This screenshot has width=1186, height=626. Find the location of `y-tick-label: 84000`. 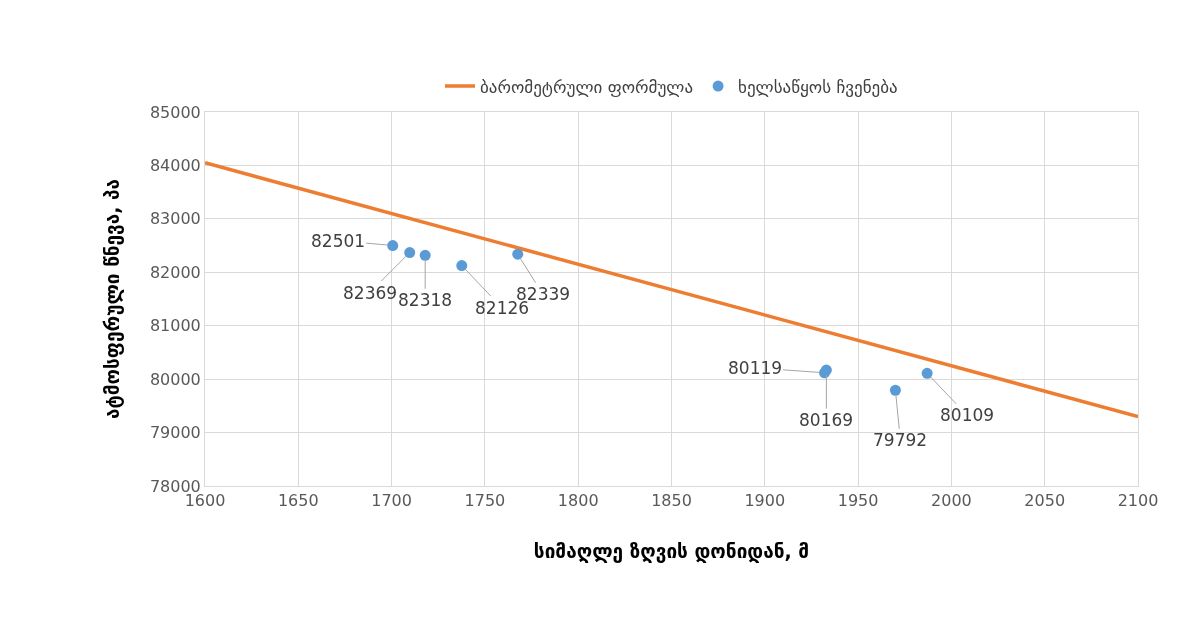

y-tick-label: 84000 is located at coordinates (175, 166).